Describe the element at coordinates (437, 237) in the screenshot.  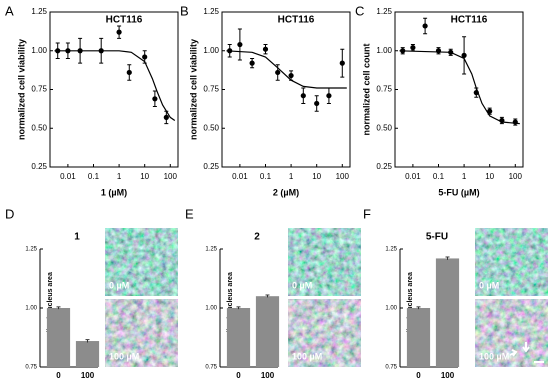
I see `chart-title: 5-FU` at that location.